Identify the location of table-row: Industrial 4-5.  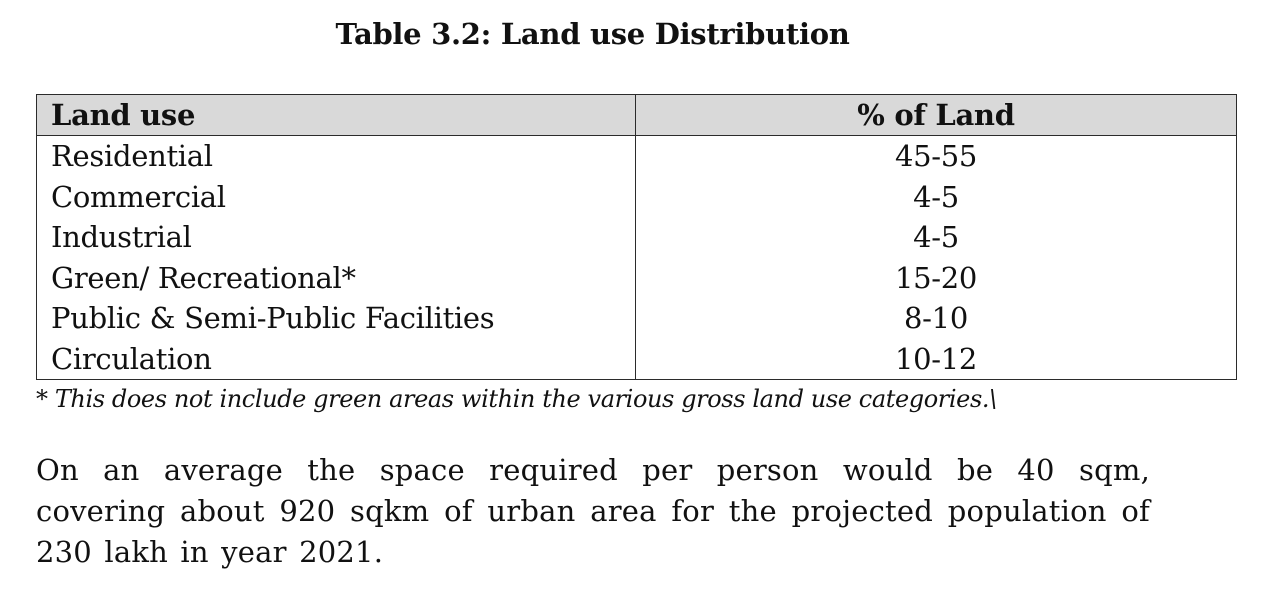
(636, 237).